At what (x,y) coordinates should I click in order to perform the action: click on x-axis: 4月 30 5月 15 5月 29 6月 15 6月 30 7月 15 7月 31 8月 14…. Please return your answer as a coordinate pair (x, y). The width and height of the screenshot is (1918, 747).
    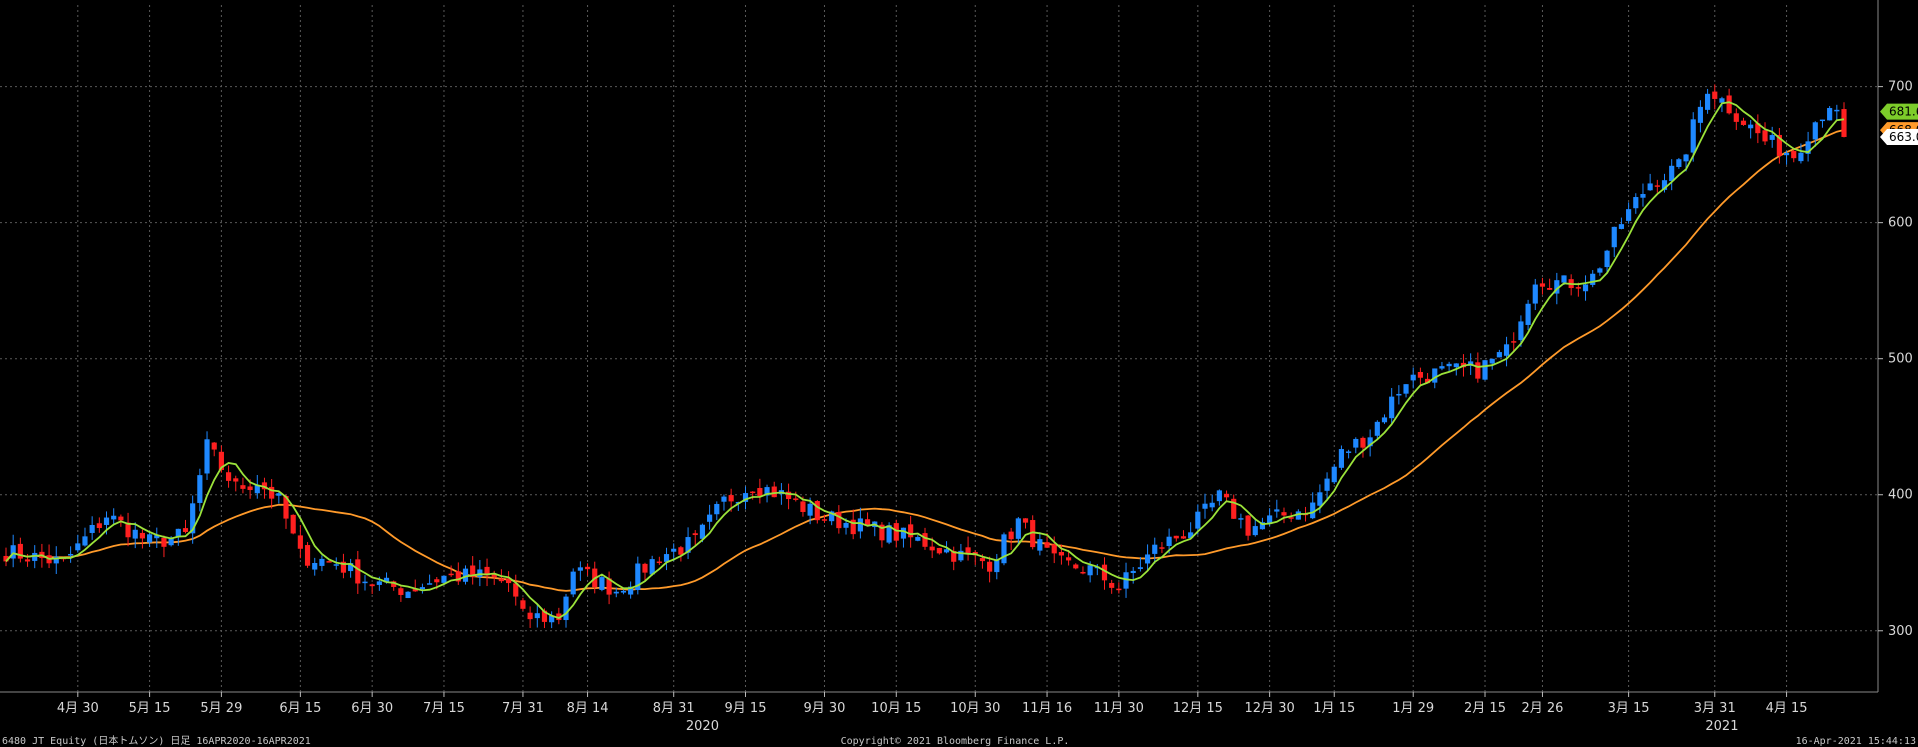
    Looking at the image, I should click on (932, 713).